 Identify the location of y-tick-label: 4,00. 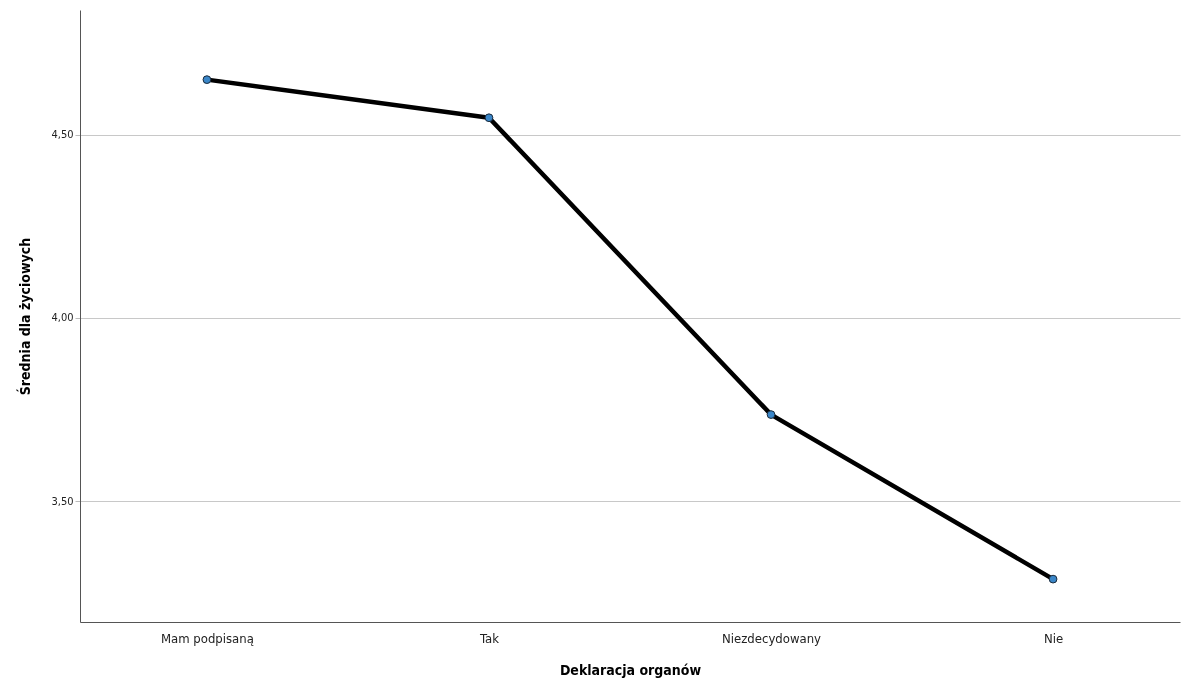
(62, 318).